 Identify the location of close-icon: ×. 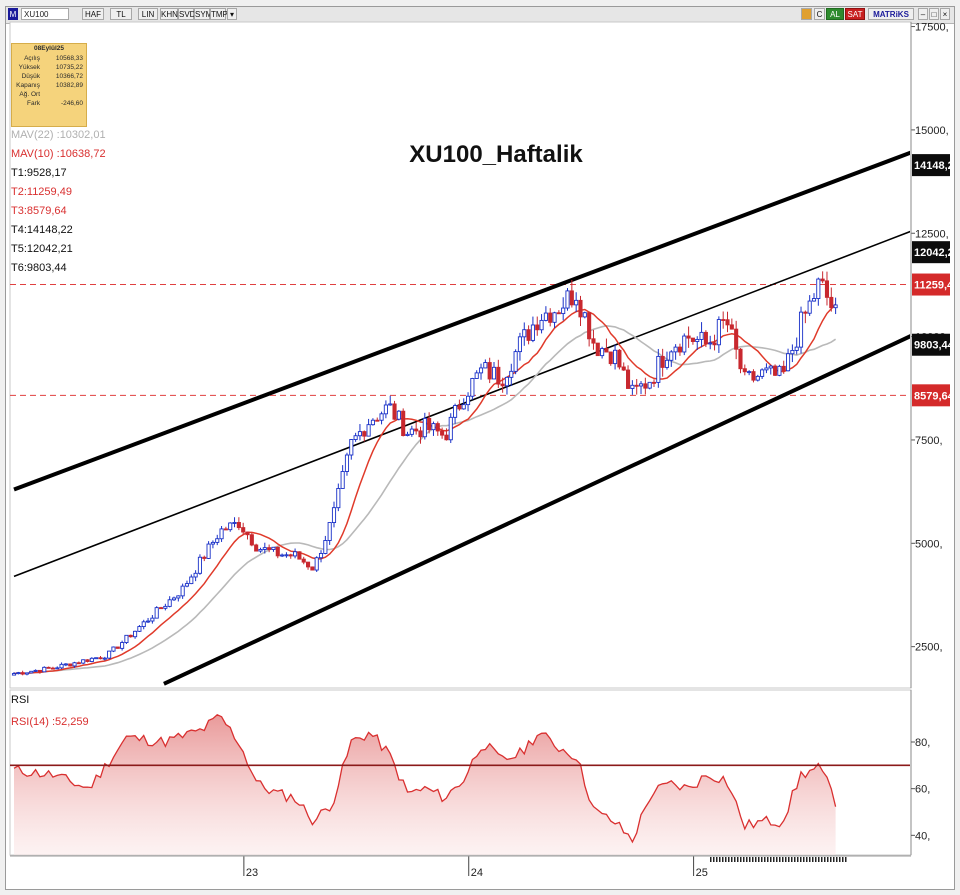
(945, 14).